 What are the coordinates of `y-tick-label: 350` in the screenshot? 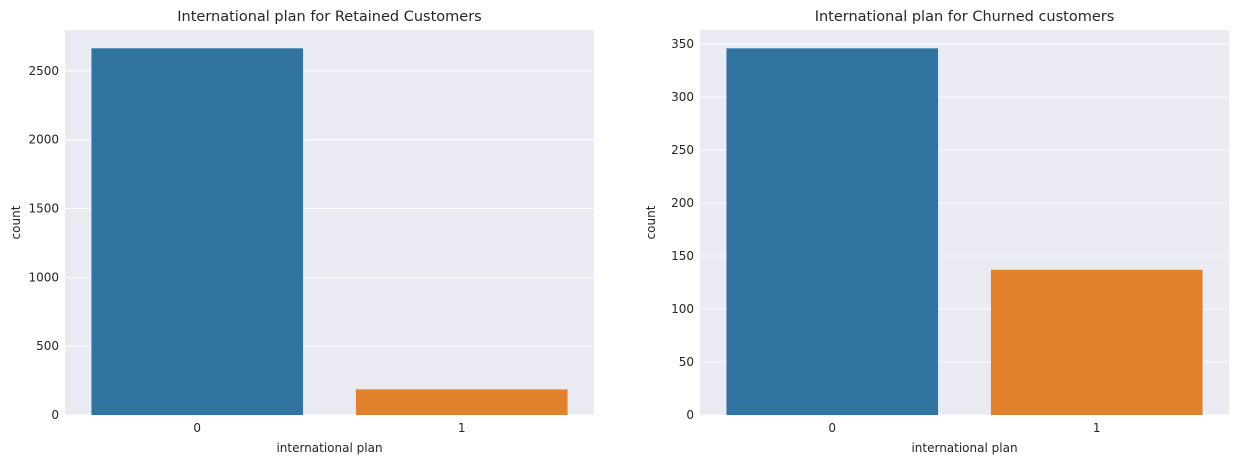 It's located at (682, 44).